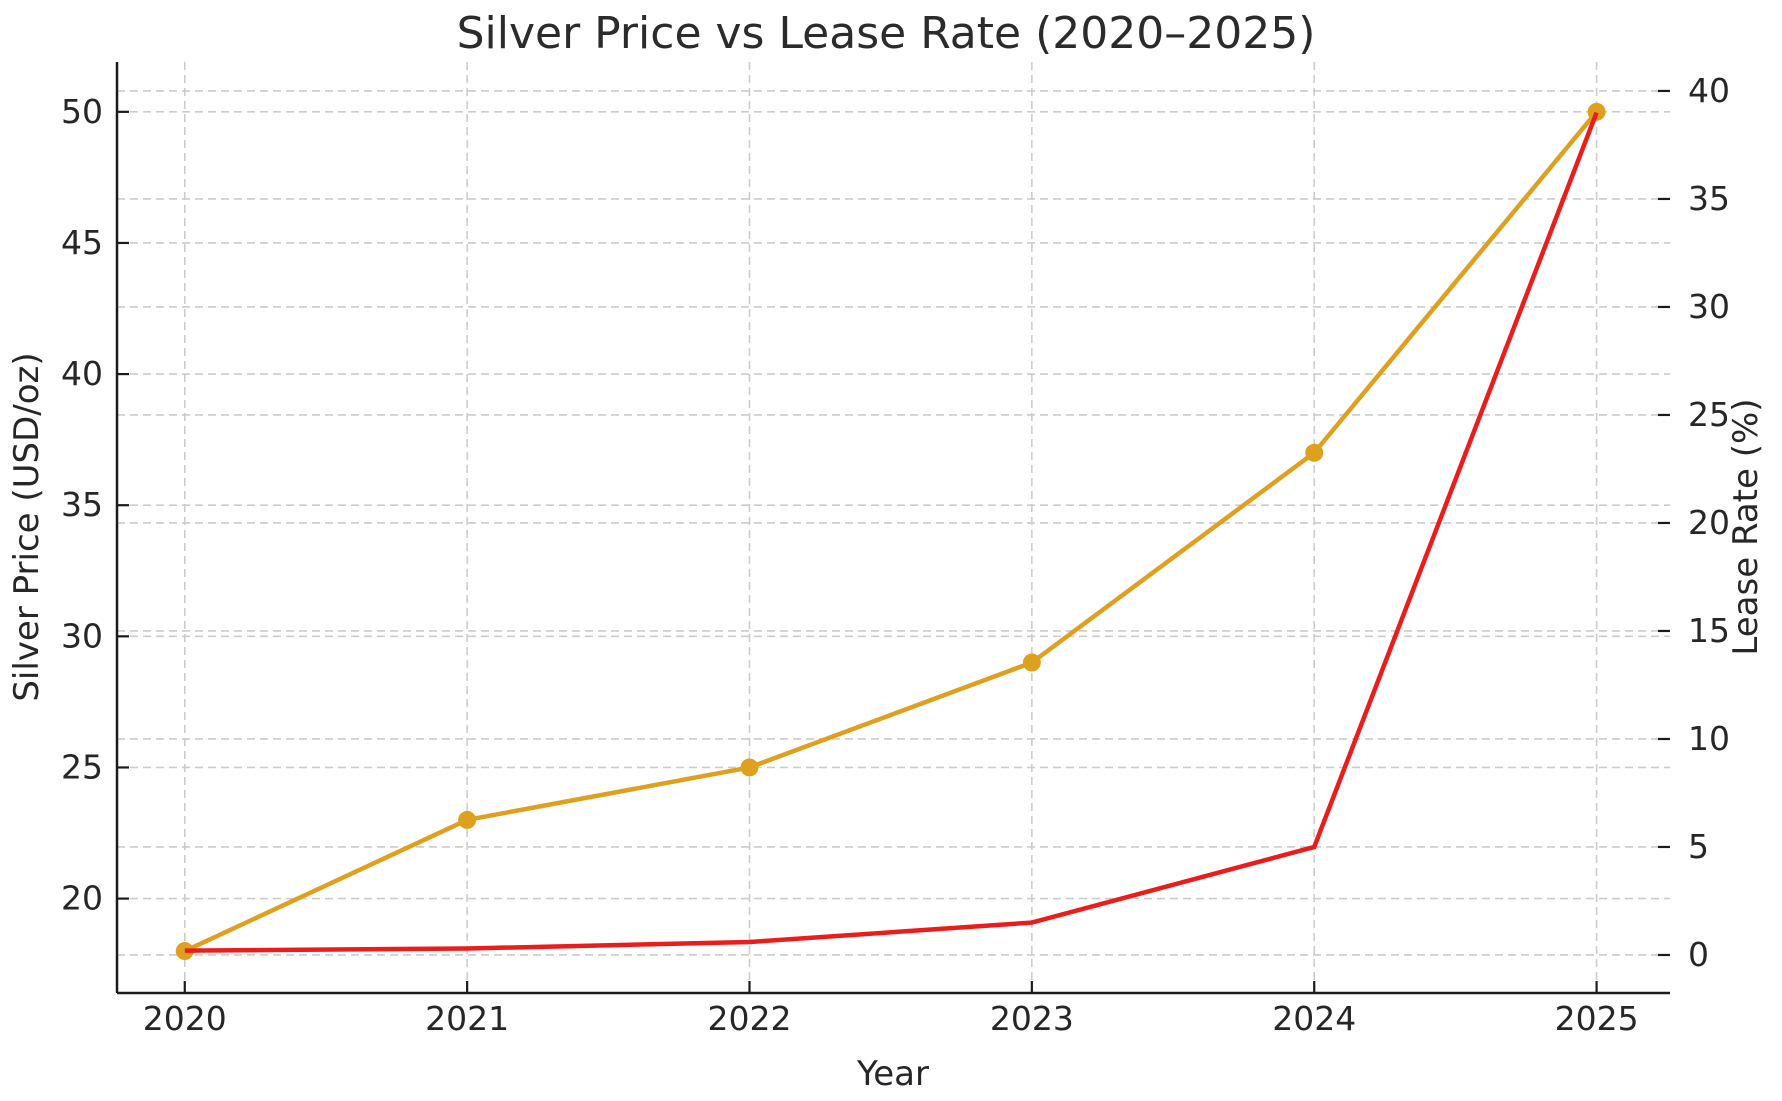  Describe the element at coordinates (1698, 846) in the screenshot. I see `y-tick-label-right: 5` at that location.